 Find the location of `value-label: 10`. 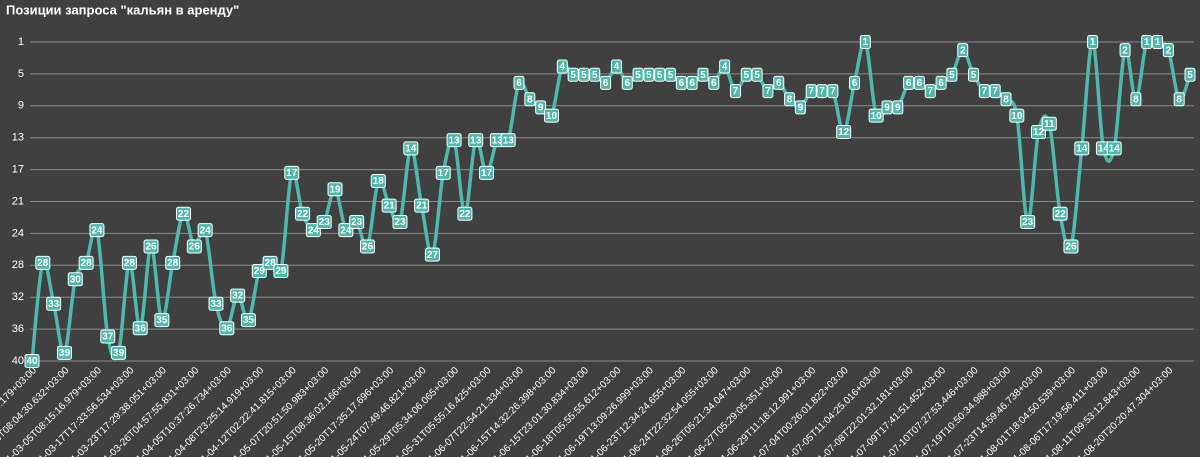

value-label: 10 is located at coordinates (552, 116).